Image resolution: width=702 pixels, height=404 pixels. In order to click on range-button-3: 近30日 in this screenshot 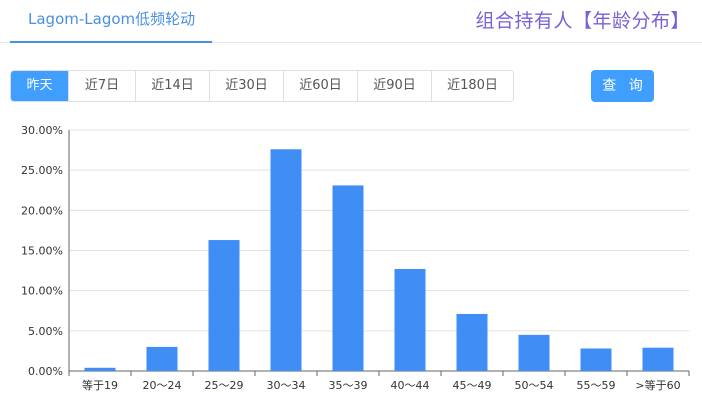, I will do `click(247, 86)`.